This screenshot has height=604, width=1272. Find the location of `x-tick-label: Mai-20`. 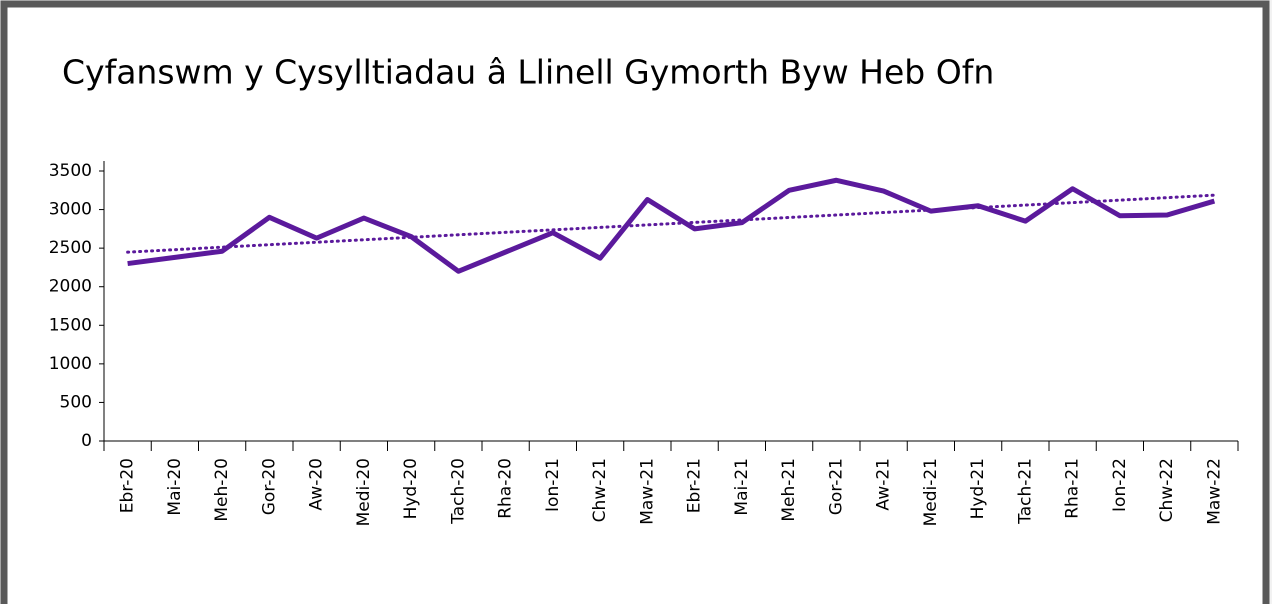

x-tick-label: Mai-20 is located at coordinates (175, 487).